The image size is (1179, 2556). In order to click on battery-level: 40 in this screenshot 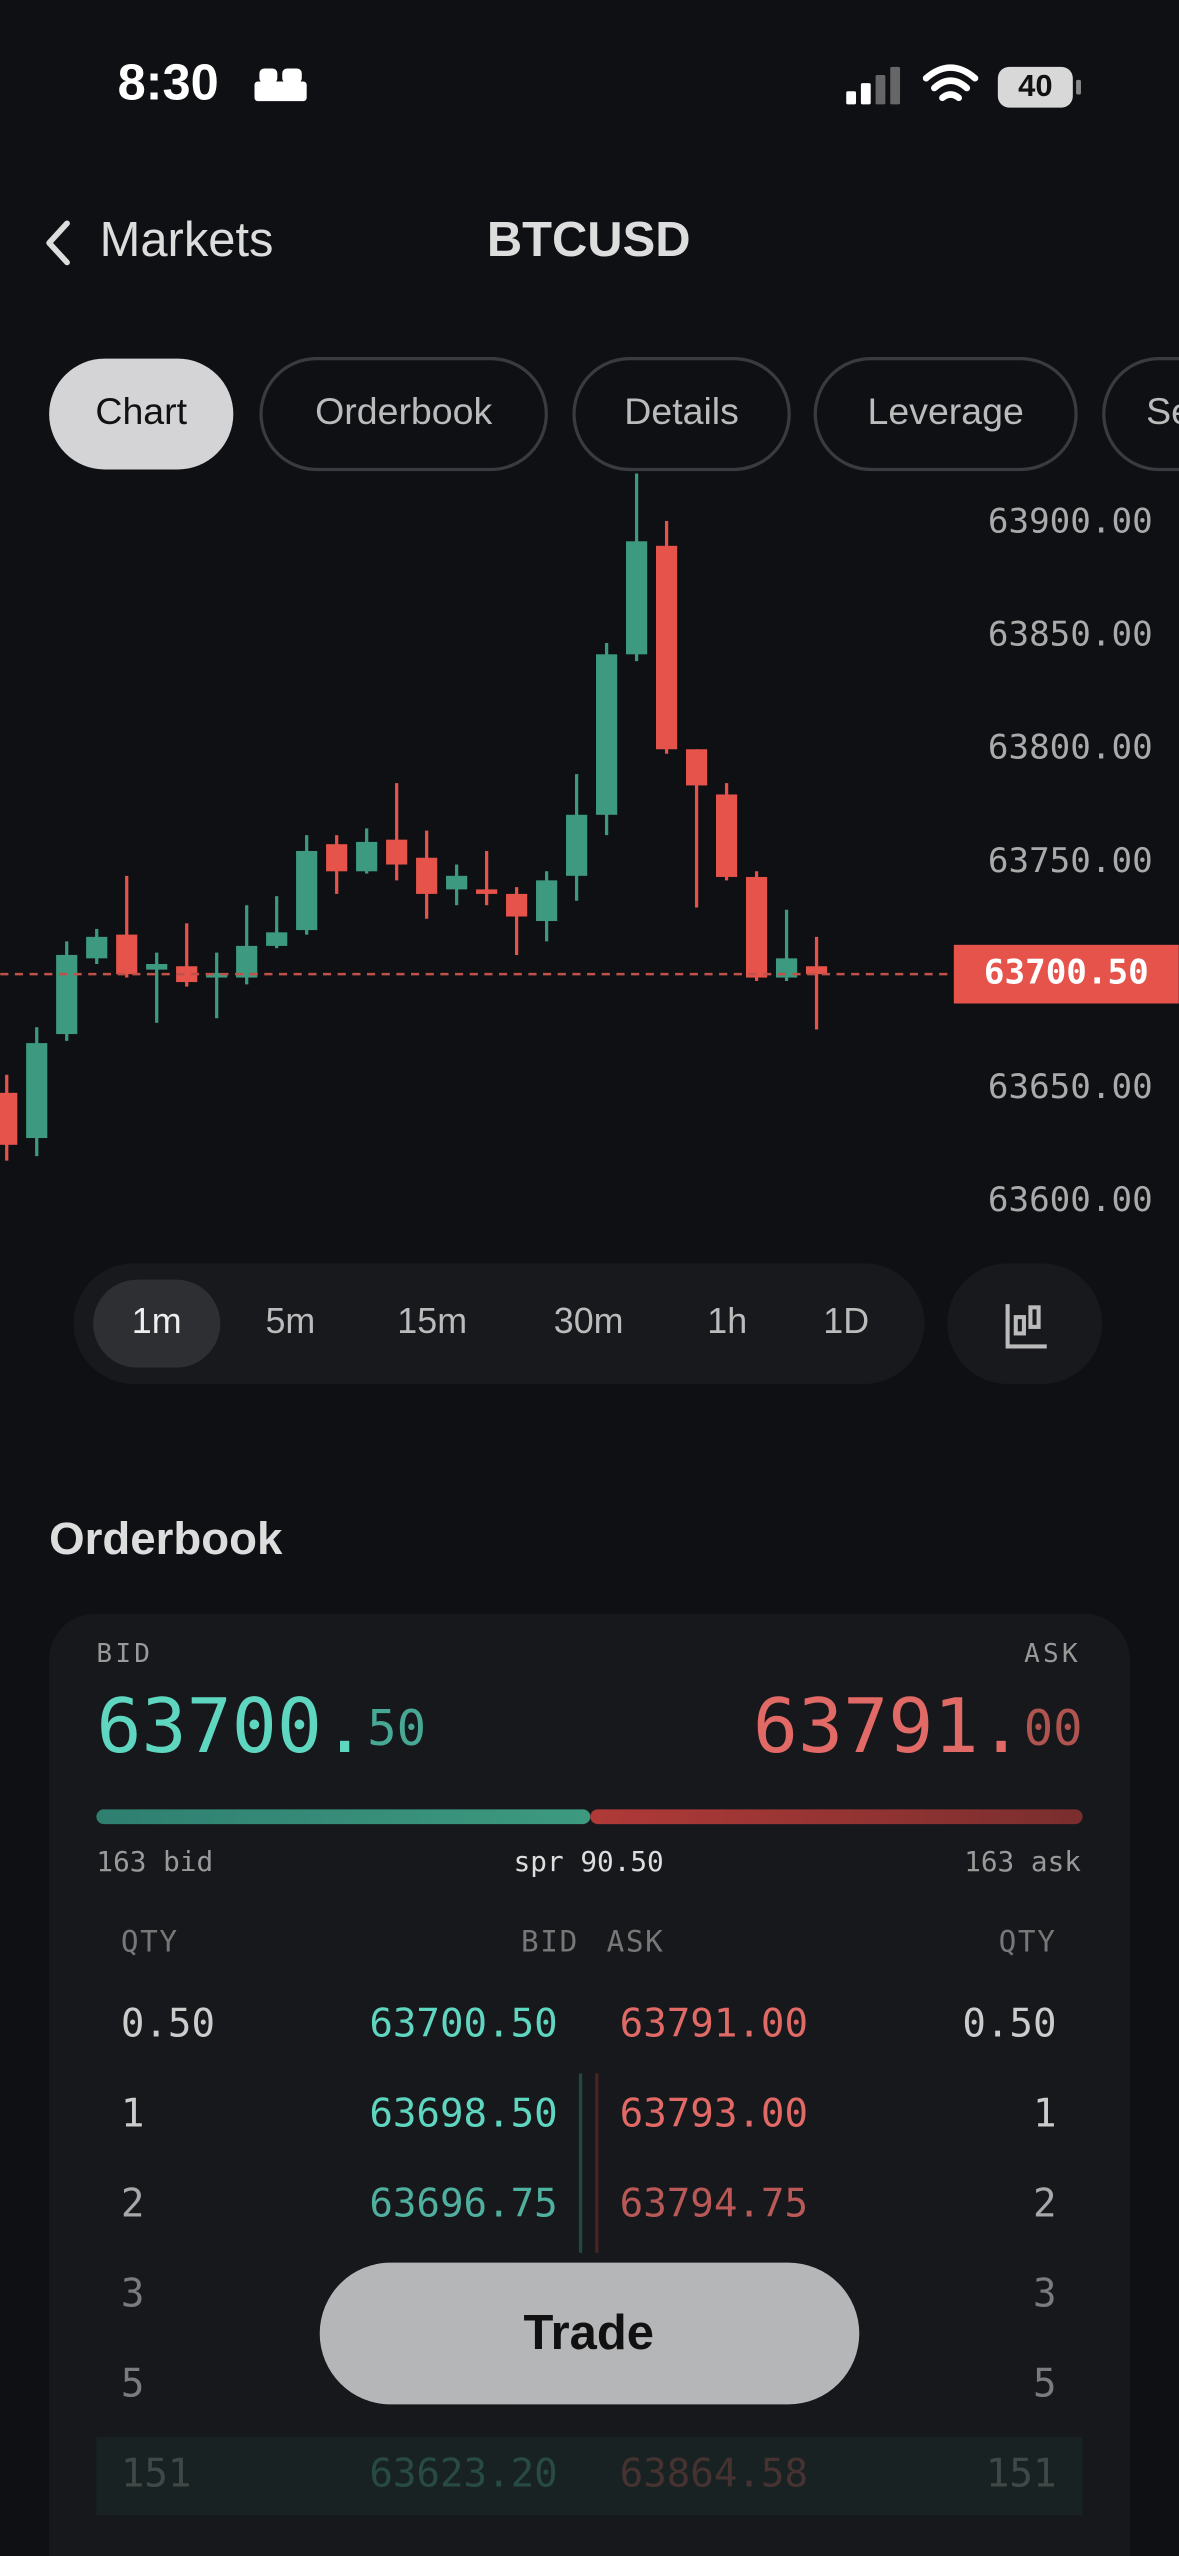, I will do `click(1035, 85)`.